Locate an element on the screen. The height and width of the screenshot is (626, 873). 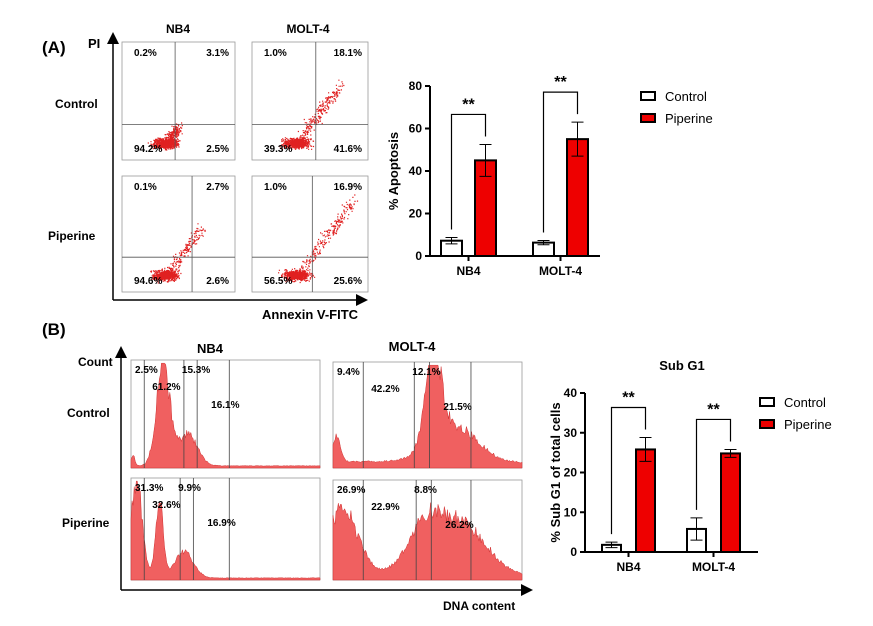
quadrant-ll-value: 94.6% is located at coordinates (148, 281).